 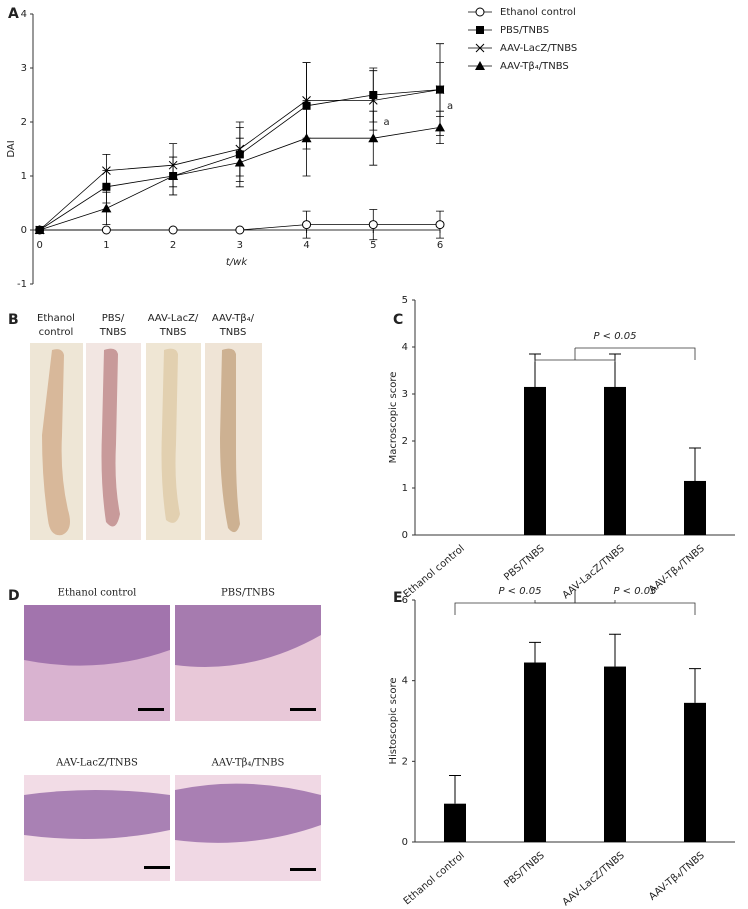 What do you see at coordinates (306, 245) in the screenshot?
I see `x-tick-label: 4` at bounding box center [306, 245].